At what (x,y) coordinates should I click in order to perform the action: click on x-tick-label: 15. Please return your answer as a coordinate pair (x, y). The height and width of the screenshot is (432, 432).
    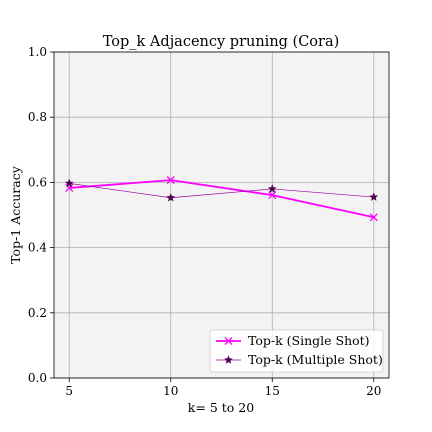
    Looking at the image, I should click on (272, 391).